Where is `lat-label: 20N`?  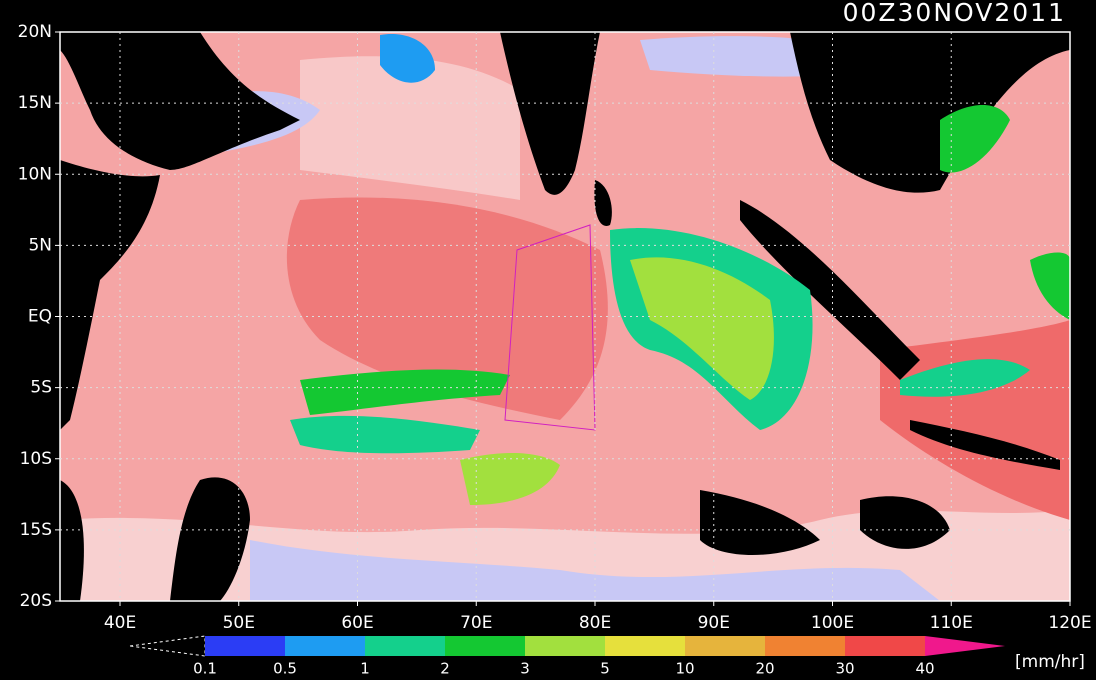 lat-label: 20N is located at coordinates (35, 32).